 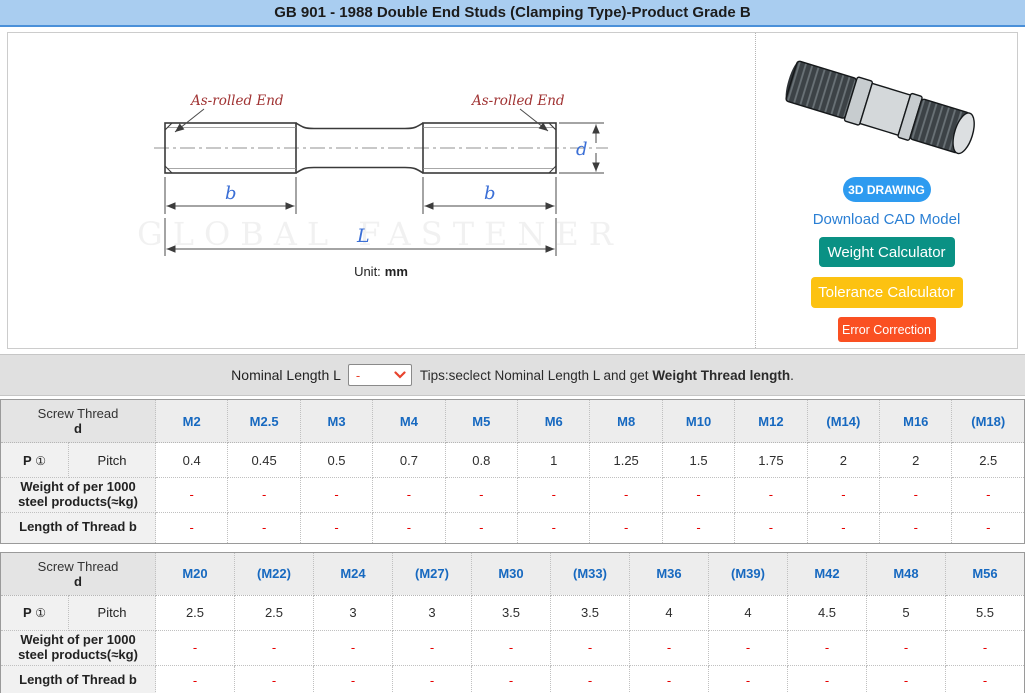 What do you see at coordinates (363, 236) in the screenshot?
I see `dim-L-text: L` at bounding box center [363, 236].